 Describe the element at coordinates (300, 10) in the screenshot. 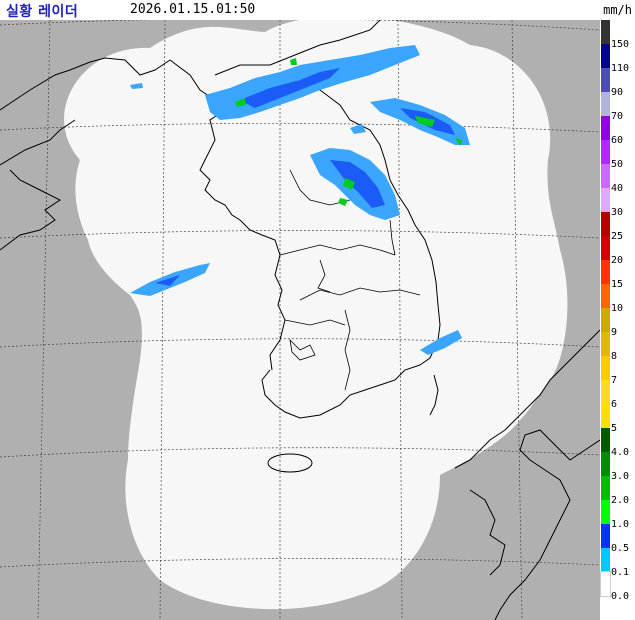

I see `header-bar: 실황 레이더 2026.01.15.01:50` at that location.